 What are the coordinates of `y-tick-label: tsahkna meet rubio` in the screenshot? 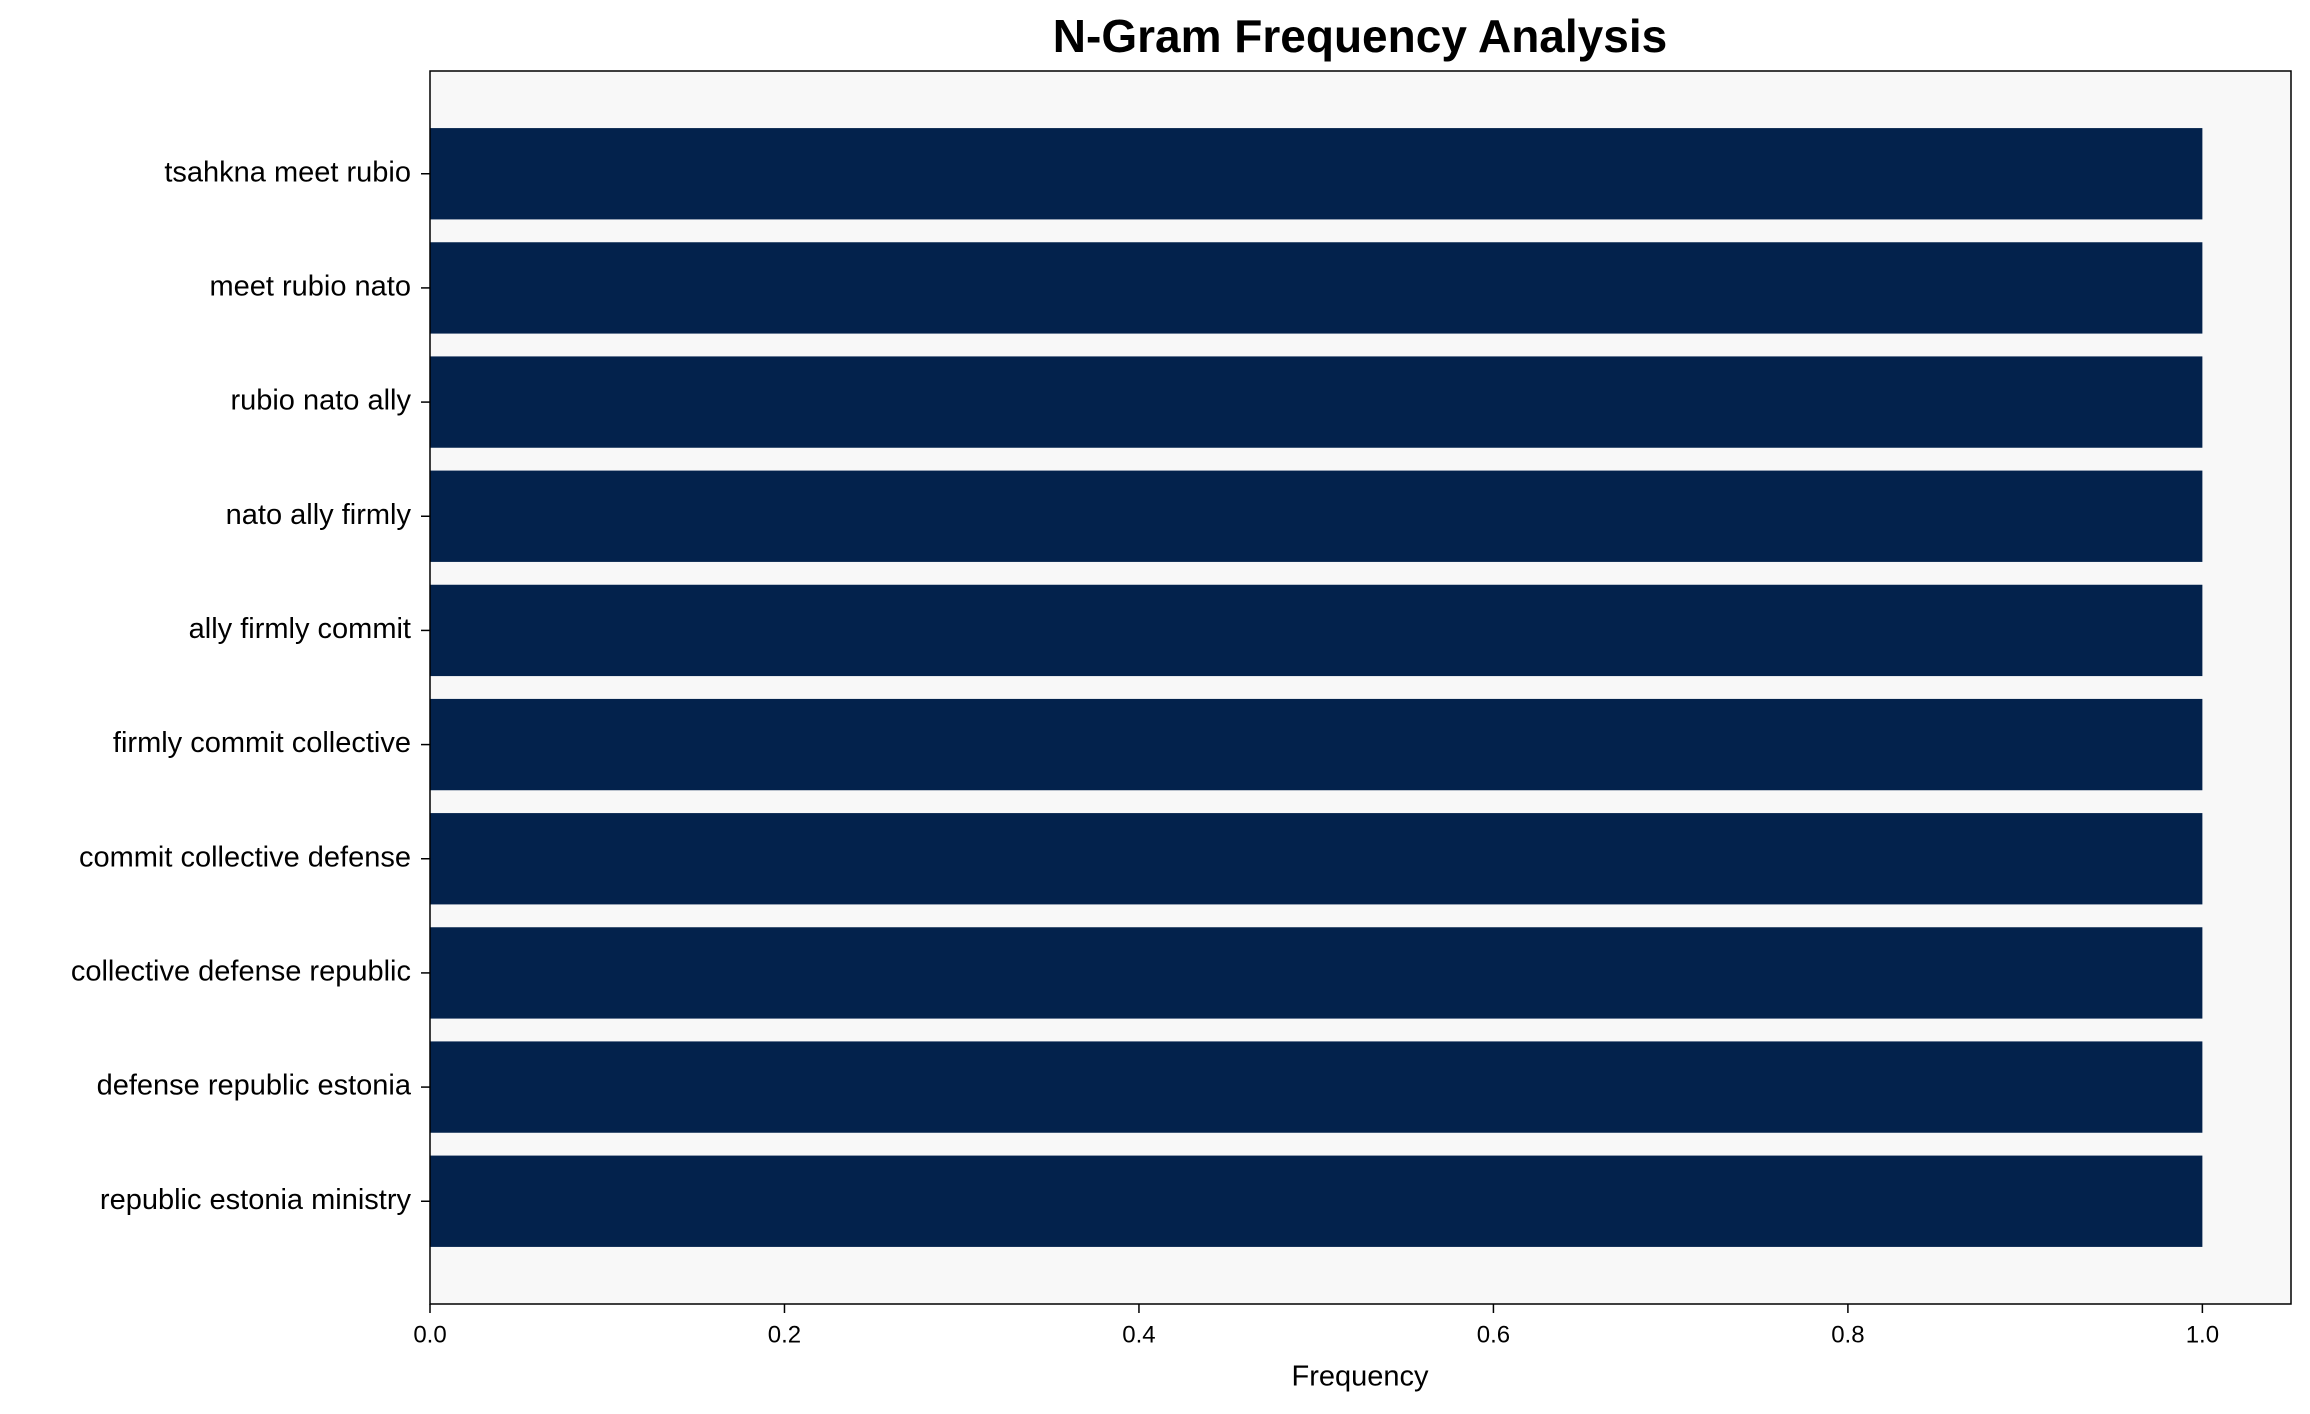 It's located at (287, 172).